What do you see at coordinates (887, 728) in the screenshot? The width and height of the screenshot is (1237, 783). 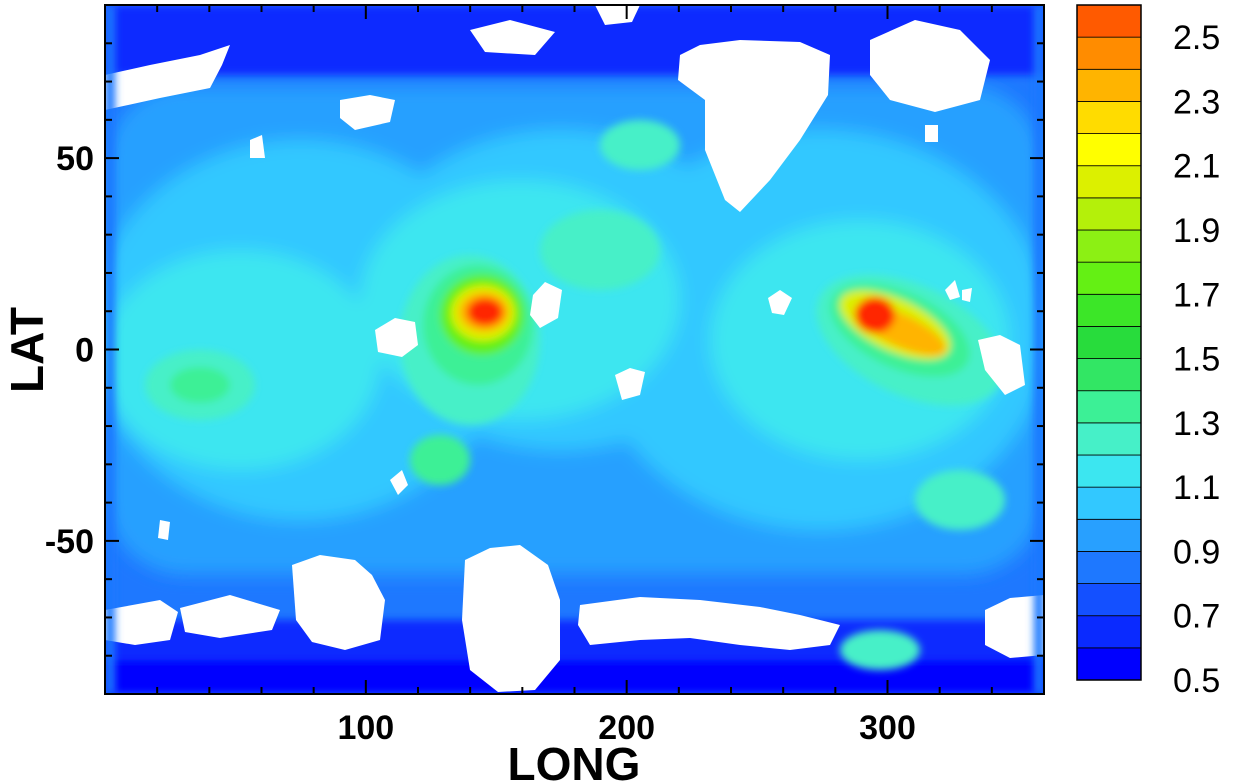 I see `x-tick-label: 300` at bounding box center [887, 728].